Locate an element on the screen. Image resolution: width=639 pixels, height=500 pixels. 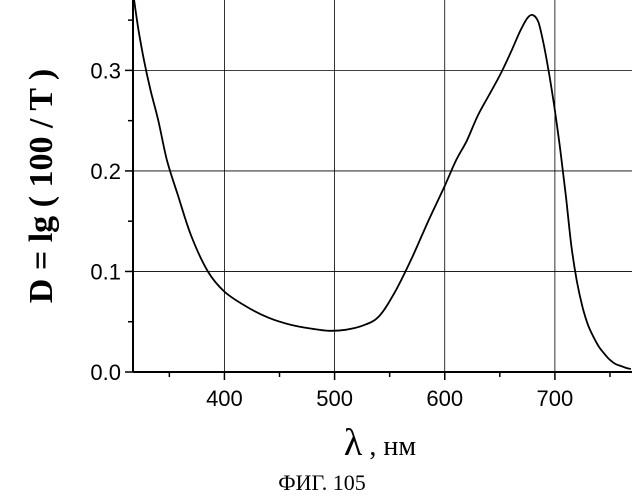
x-axis-unit: , нм is located at coordinates (389, 446).